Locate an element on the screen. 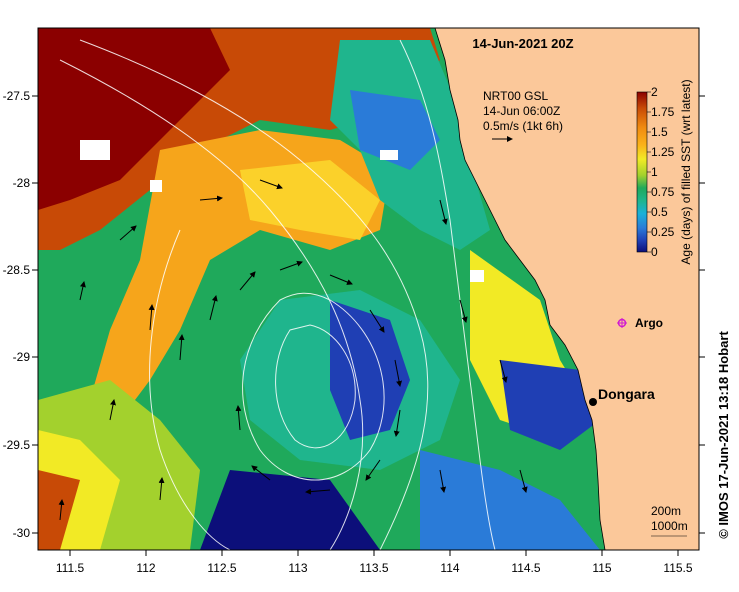 Image resolution: width=739 pixels, height=592 pixels. colorbar-tick-label: 1.5 is located at coordinates (659, 132).